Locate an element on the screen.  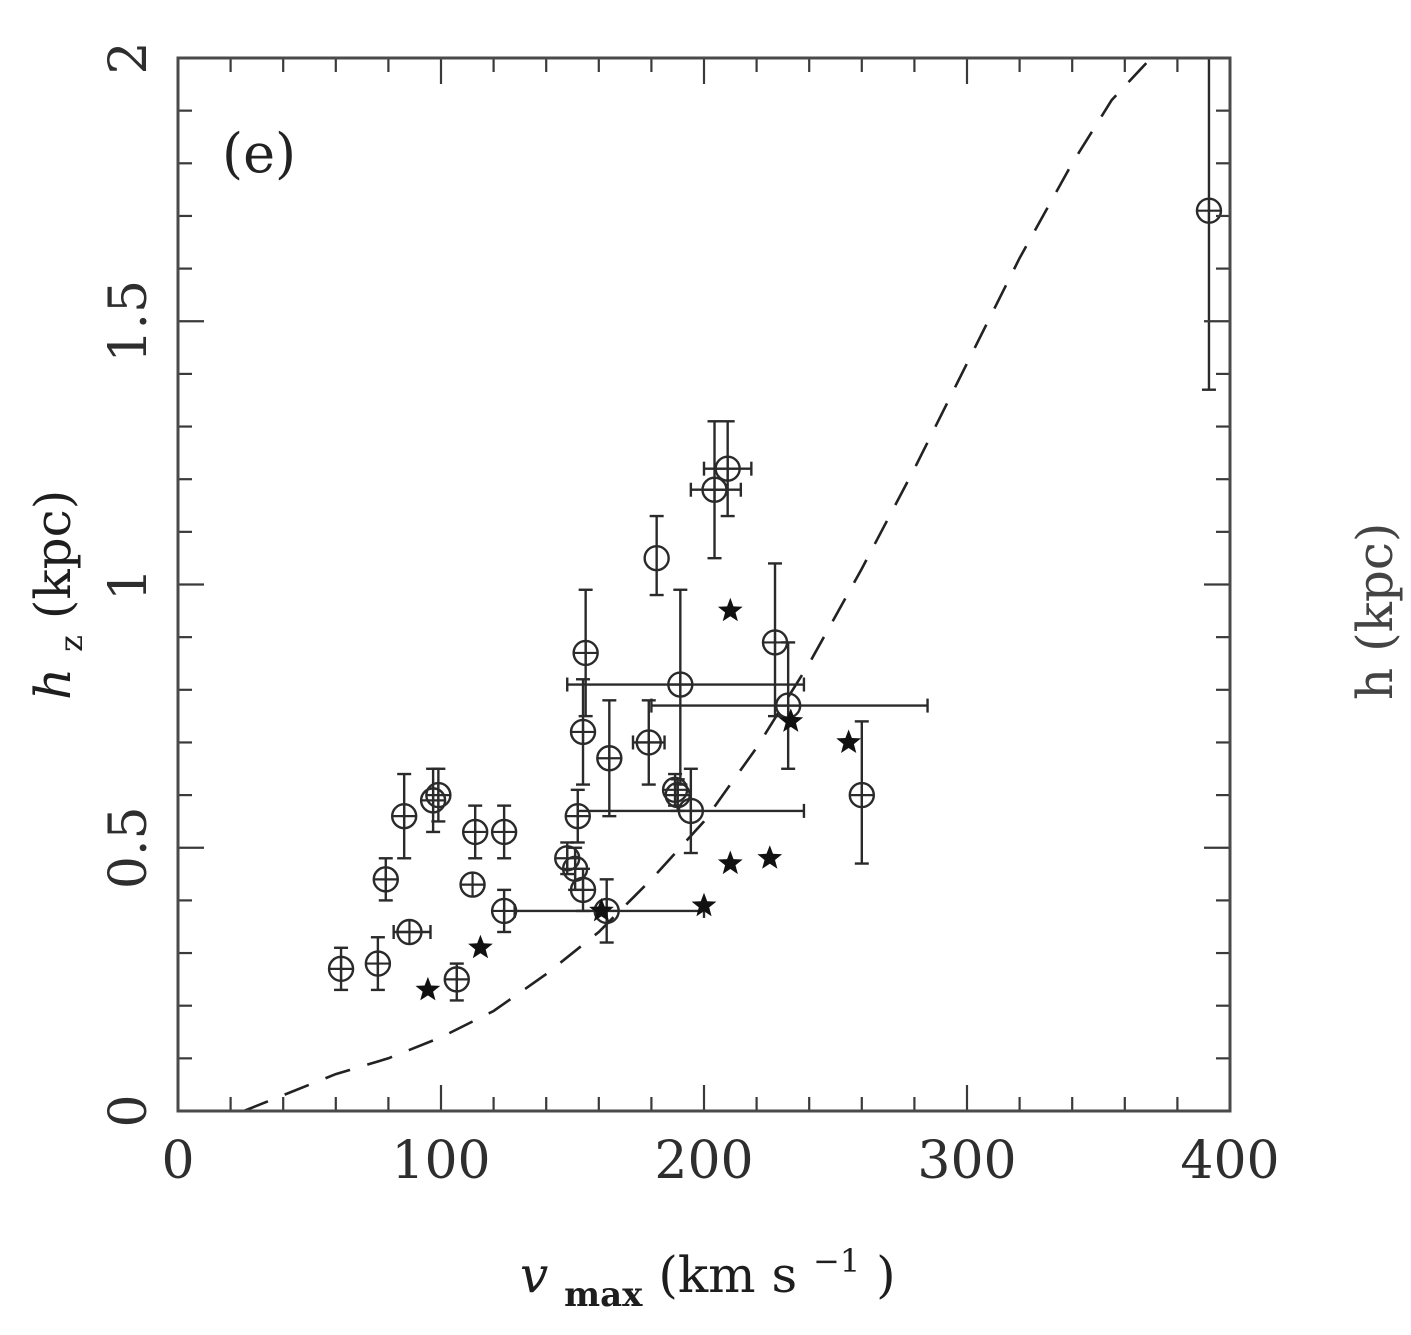
x-axis-label-sub: max is located at coordinates (603, 1295).